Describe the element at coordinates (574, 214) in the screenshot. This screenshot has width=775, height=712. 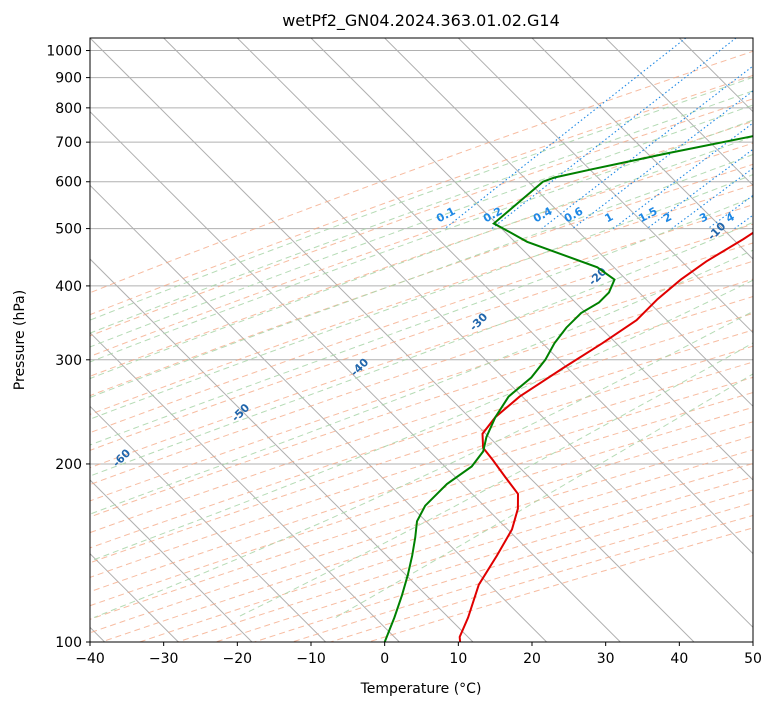
I see `mixing-ratio-label: 0.6` at that location.